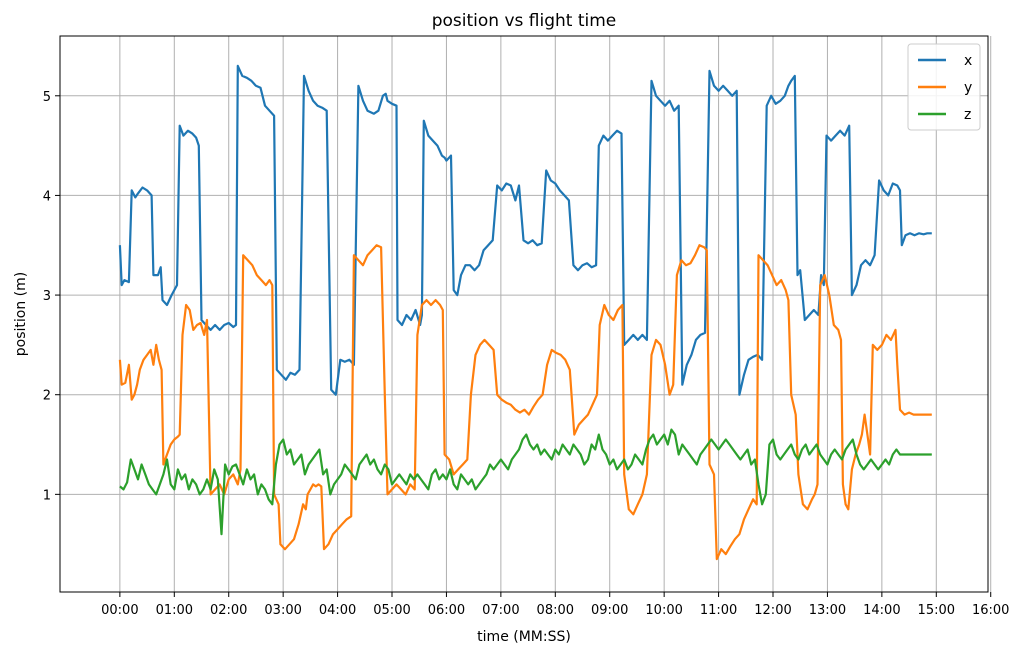  What do you see at coordinates (47, 196) in the screenshot?
I see `y-tick-label: 4` at bounding box center [47, 196].